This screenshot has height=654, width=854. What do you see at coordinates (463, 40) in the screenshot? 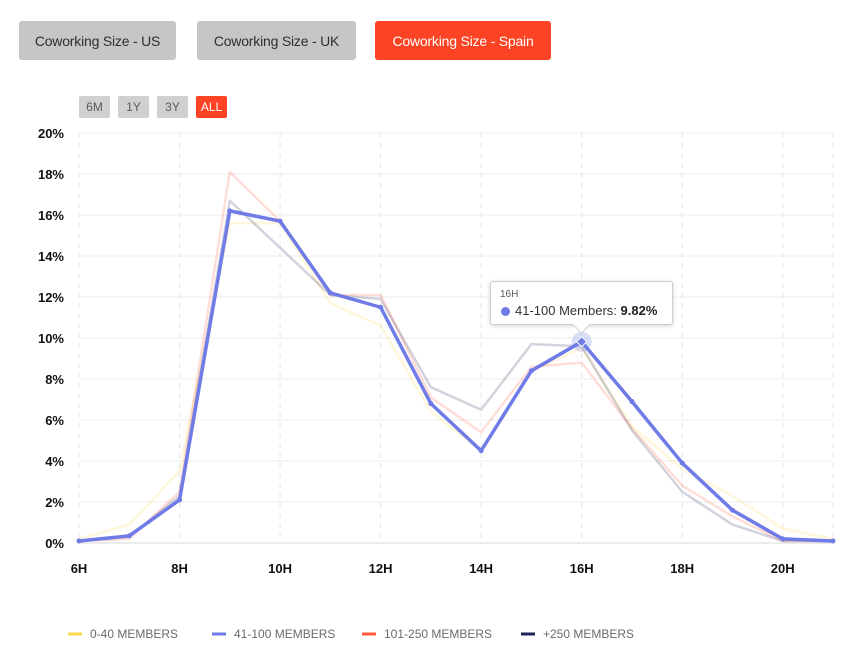
I see `tab-coworking-size-spain: Coworking Size - Spain` at bounding box center [463, 40].